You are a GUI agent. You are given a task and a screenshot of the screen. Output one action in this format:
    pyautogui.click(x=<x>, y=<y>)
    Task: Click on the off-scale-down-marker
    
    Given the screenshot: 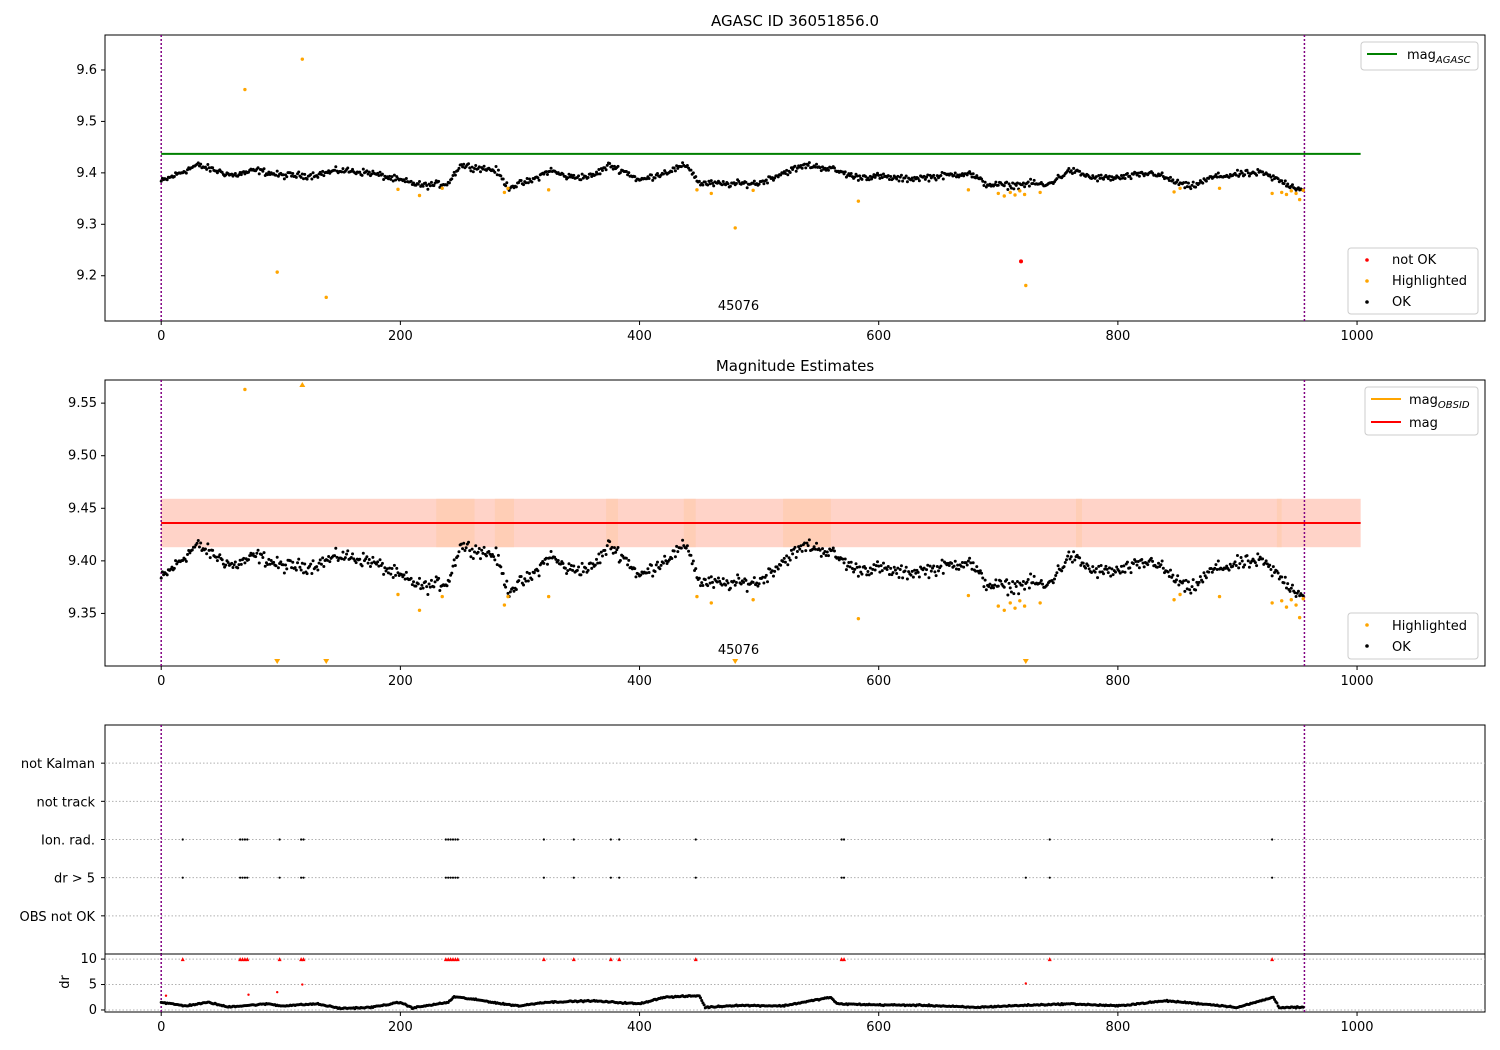 What is the action you would take?
    pyautogui.click(x=277, y=661)
    